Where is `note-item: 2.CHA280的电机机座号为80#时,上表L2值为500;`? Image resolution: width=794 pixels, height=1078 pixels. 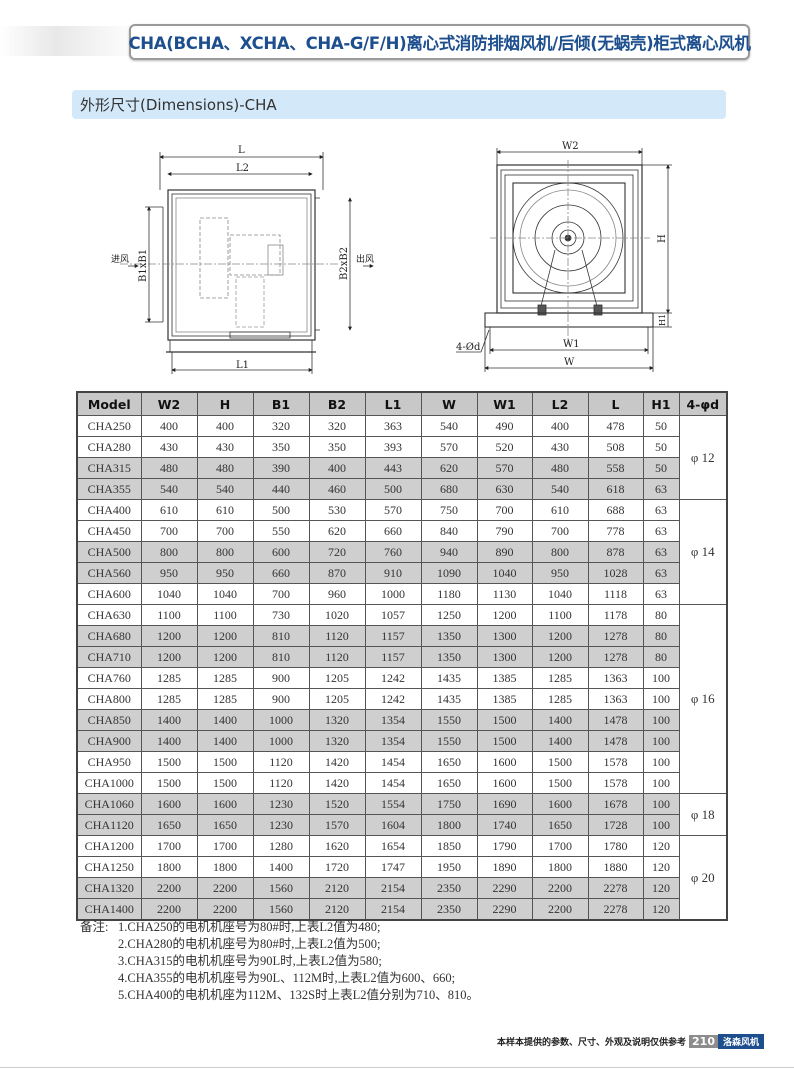 note-item: 2.CHA280的电机机座号为80#时,上表L2值为500; is located at coordinates (249, 944).